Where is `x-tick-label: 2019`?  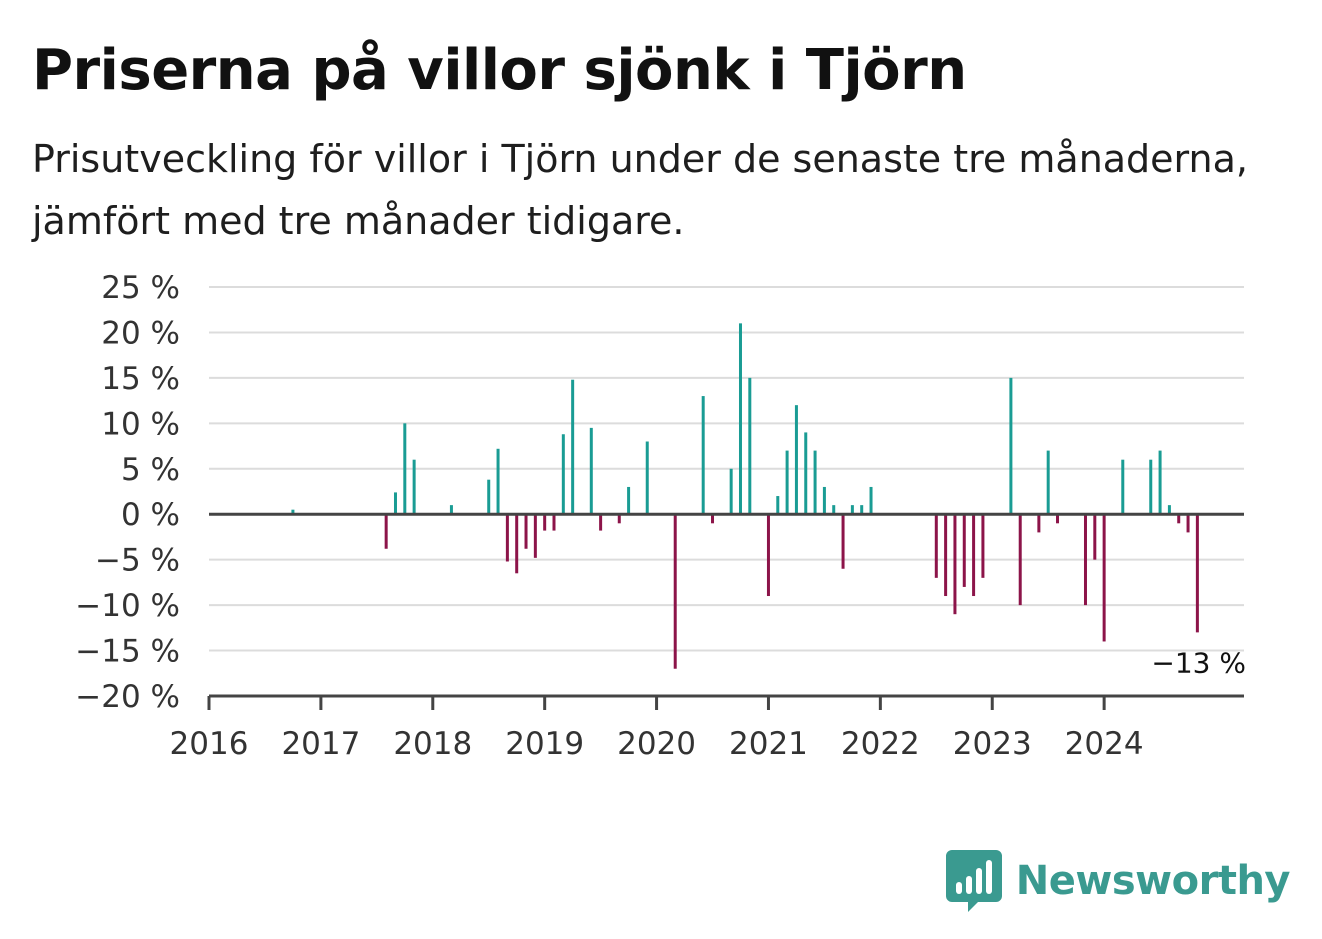 x-tick-label: 2019 is located at coordinates (544, 744).